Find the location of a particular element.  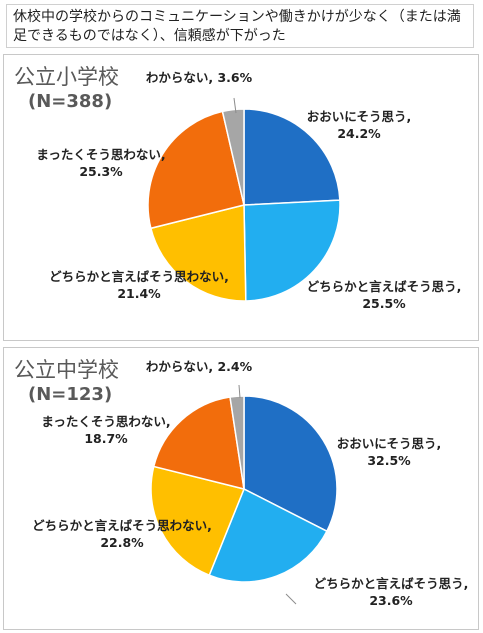

chart-title-junior-high: 公立中学校 is located at coordinates (66, 370).